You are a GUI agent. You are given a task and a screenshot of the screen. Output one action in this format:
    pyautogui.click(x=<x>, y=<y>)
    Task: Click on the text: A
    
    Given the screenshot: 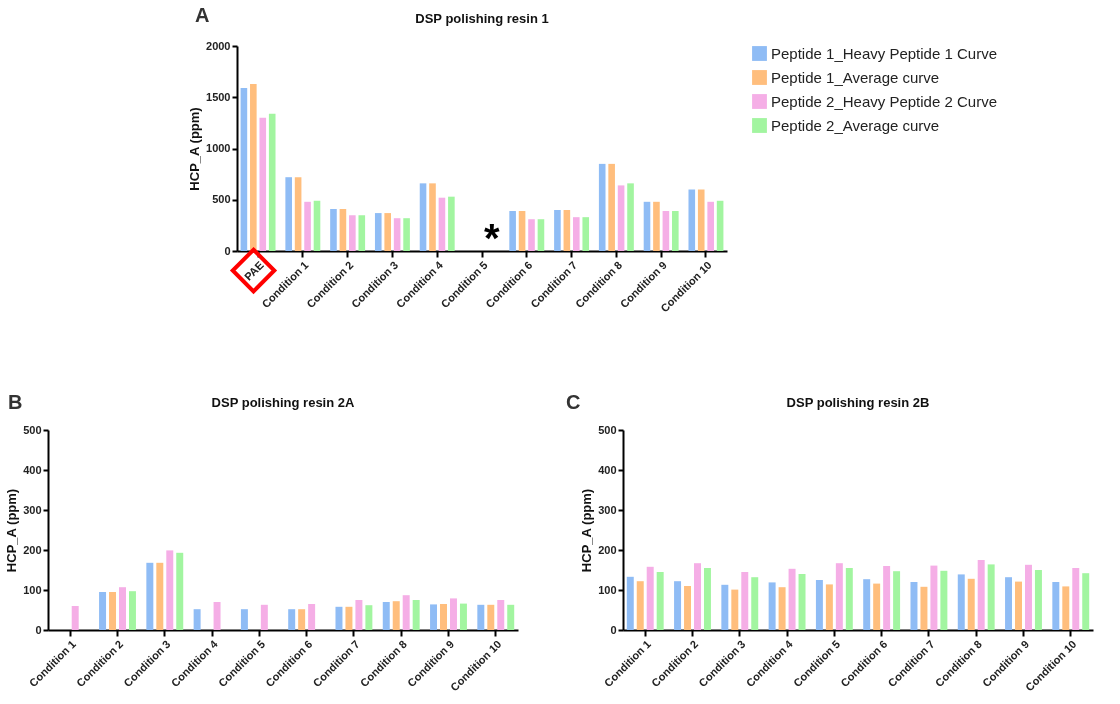 What is the action you would take?
    pyautogui.click(x=202, y=15)
    